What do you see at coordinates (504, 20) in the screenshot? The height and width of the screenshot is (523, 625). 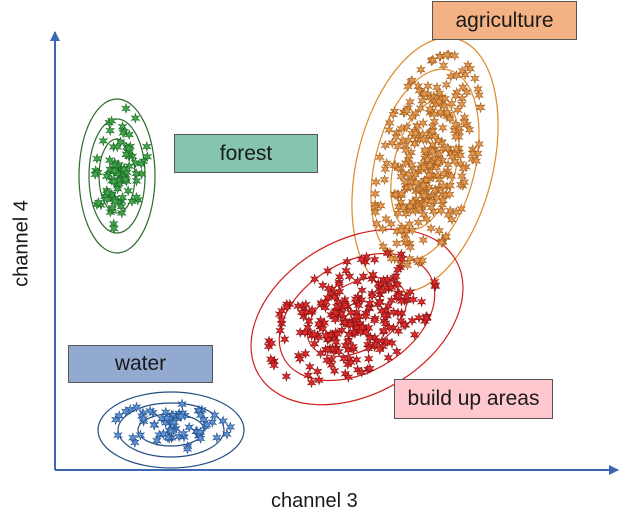 I see `agriculture-label: agriculture` at bounding box center [504, 20].